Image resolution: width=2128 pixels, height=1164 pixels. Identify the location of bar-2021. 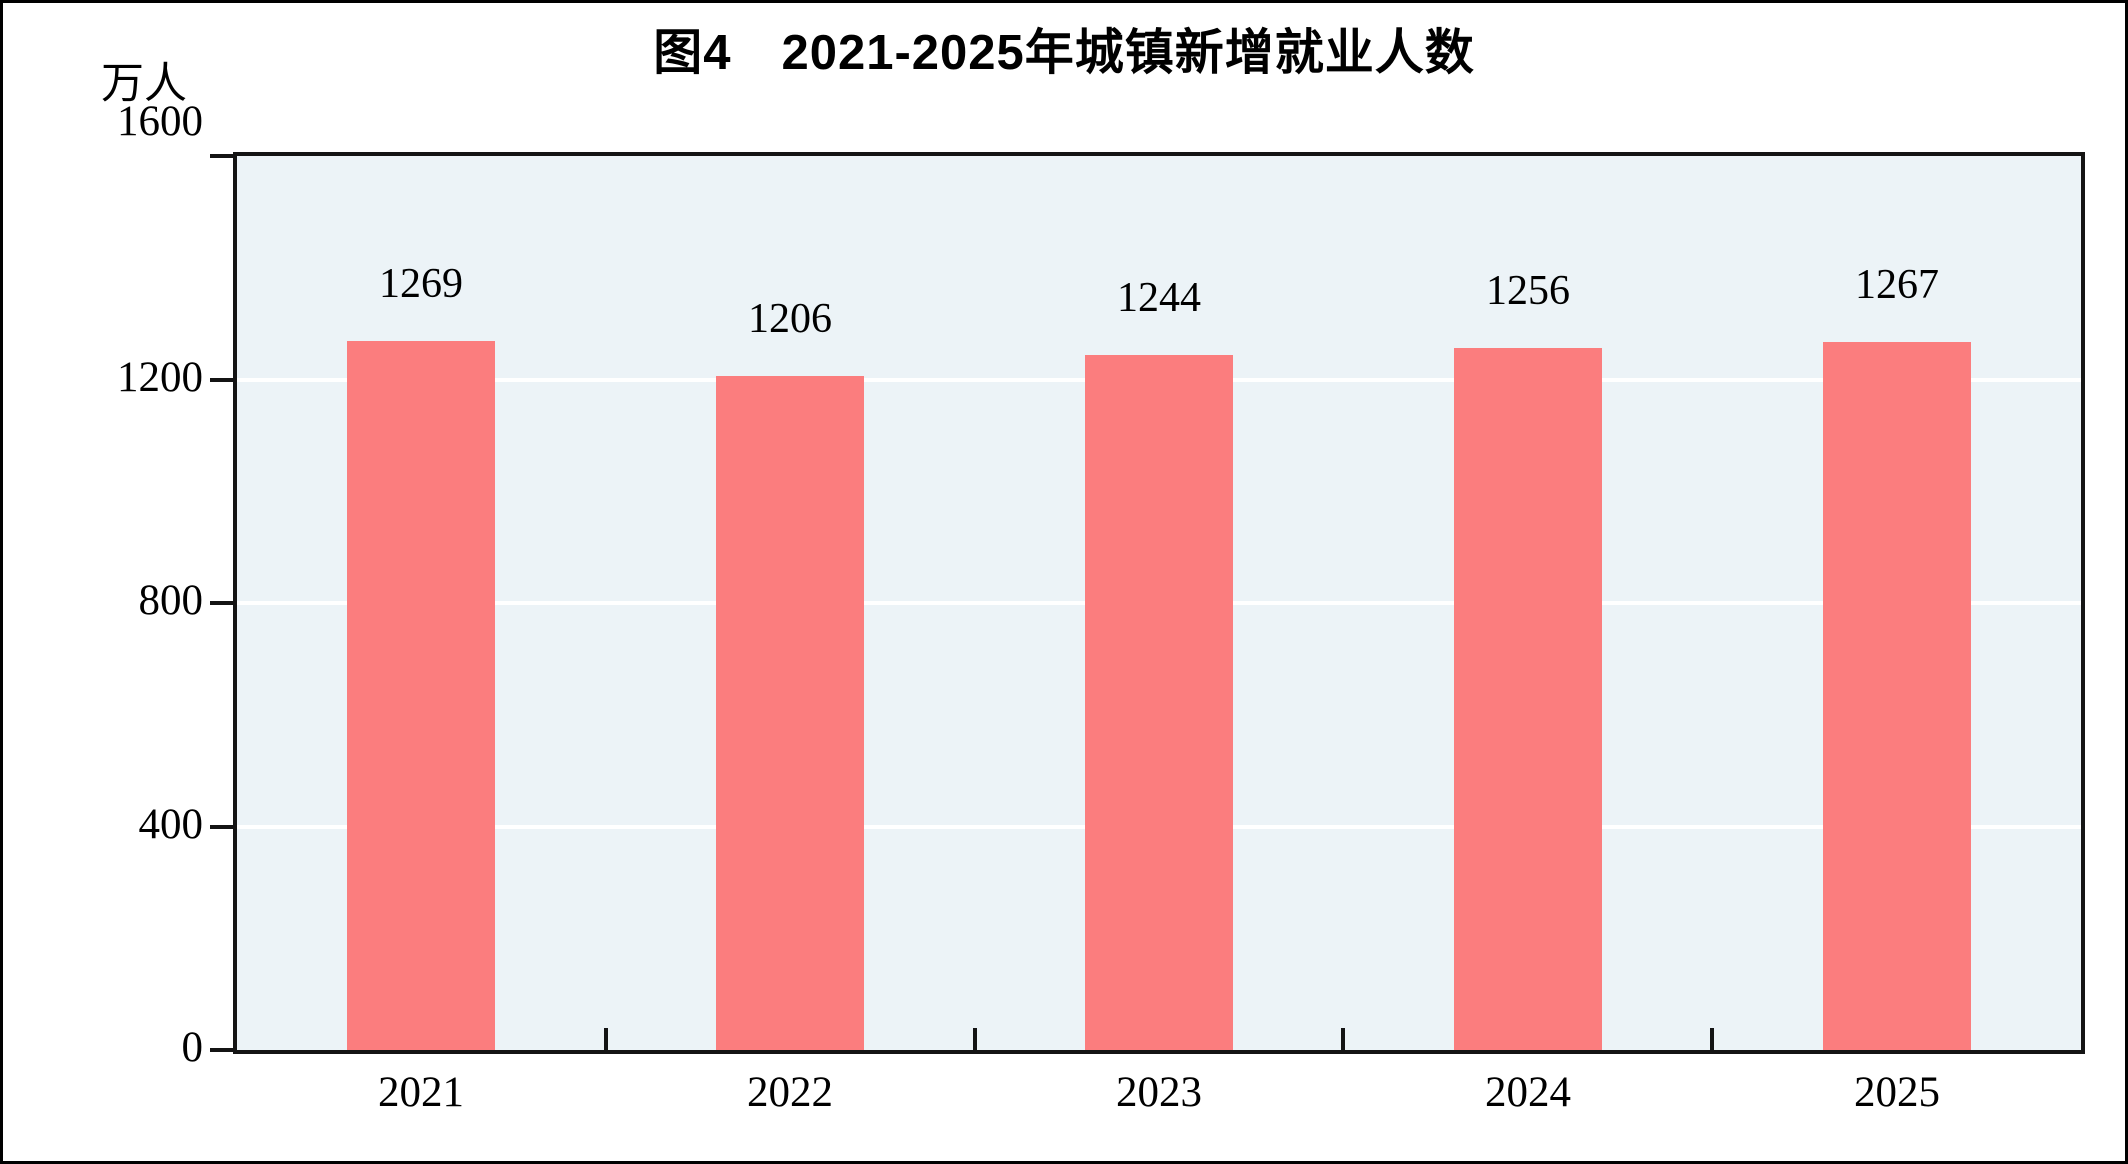
(421, 695).